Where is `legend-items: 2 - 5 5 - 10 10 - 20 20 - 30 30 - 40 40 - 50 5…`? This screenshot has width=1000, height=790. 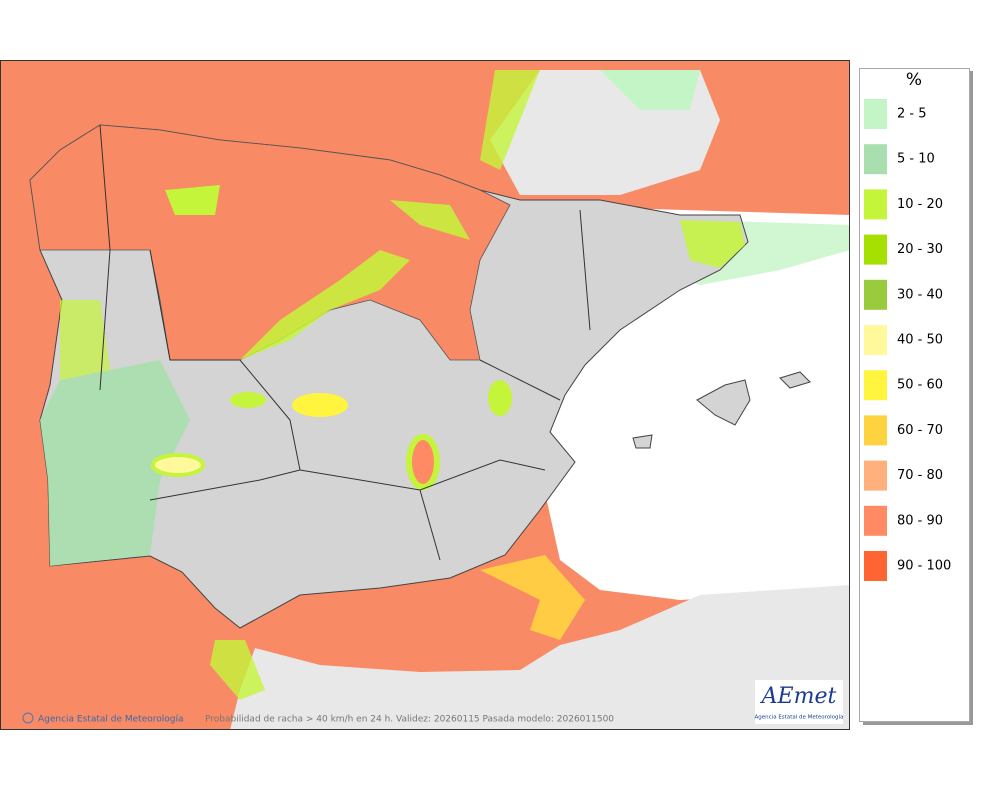
legend-items: 2 - 5 5 - 10 10 - 20 20 - 30 30 - 40 40 - 50 5… is located at coordinates (907, 340).